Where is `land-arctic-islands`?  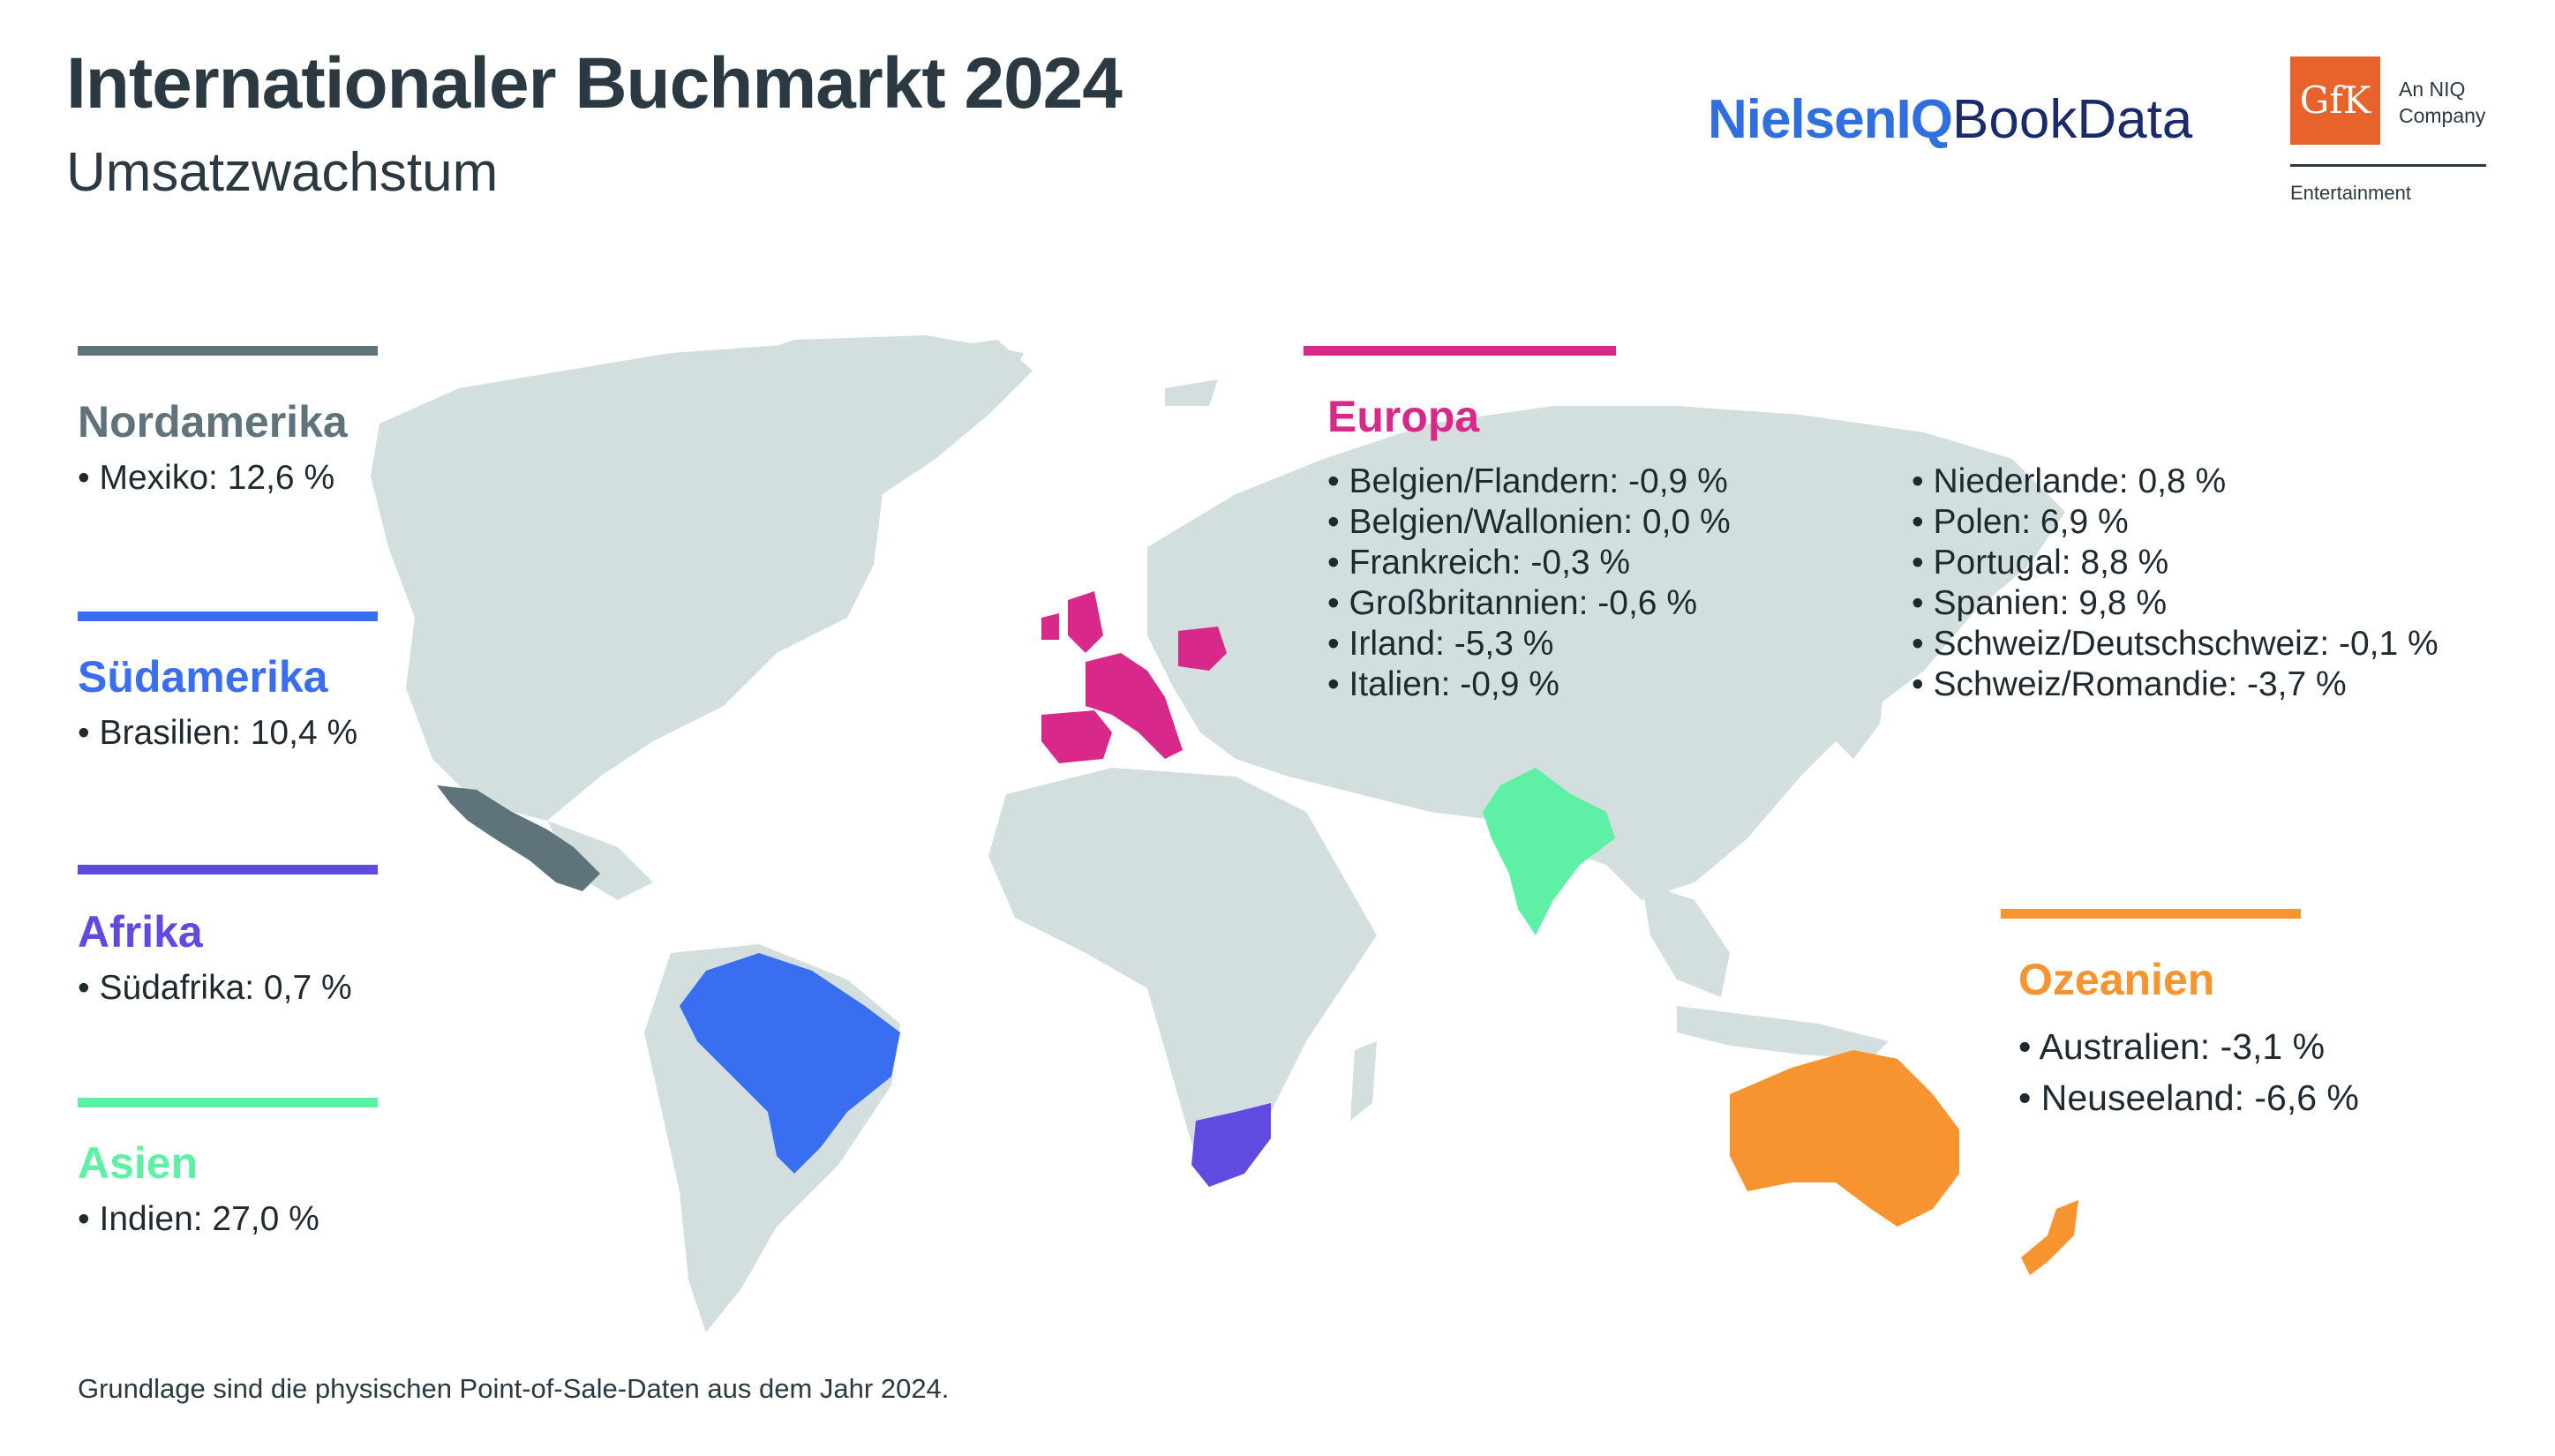 land-arctic-islands is located at coordinates (1191, 392).